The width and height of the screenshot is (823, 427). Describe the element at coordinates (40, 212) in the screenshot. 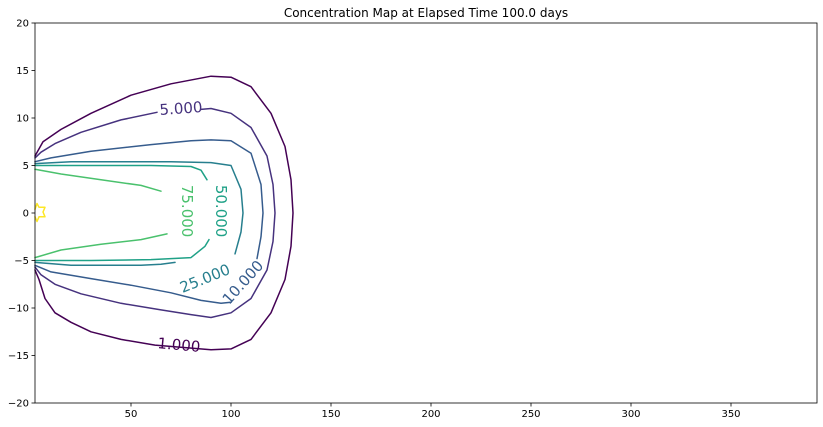

I see `contour-line-100-seg0` at that location.